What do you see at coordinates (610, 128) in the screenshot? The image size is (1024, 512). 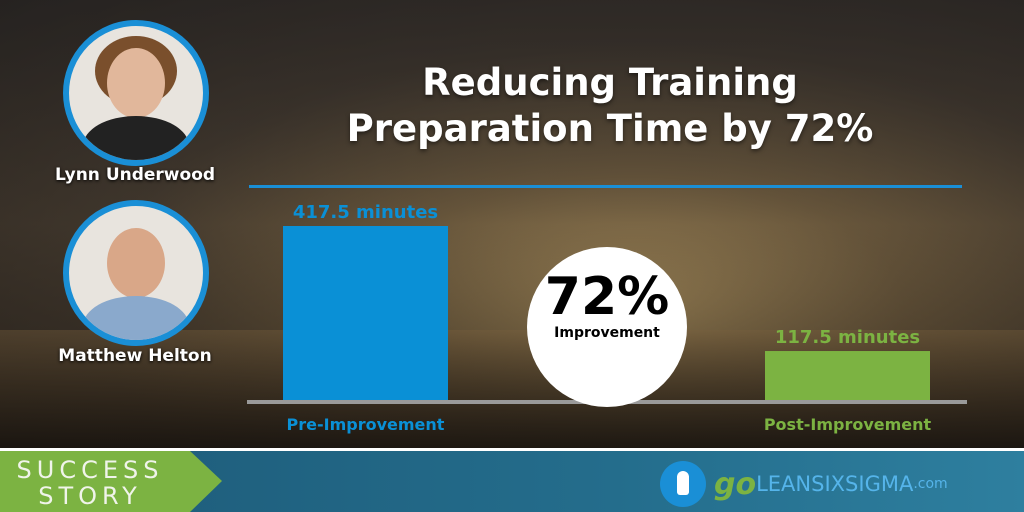 I see `title-line-2: Preparation Time by 72%` at bounding box center [610, 128].